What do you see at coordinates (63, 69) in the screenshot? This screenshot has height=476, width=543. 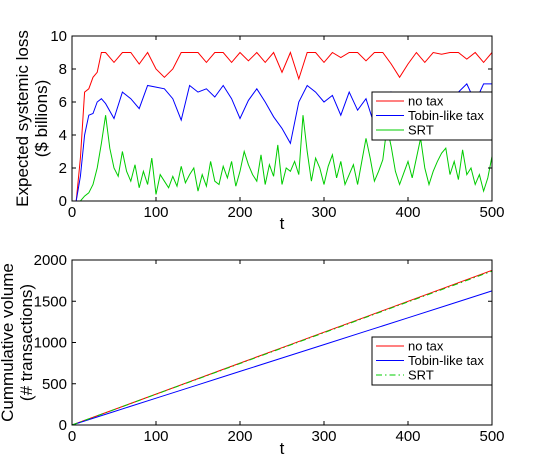 I see `y-tick-label: 8` at bounding box center [63, 69].